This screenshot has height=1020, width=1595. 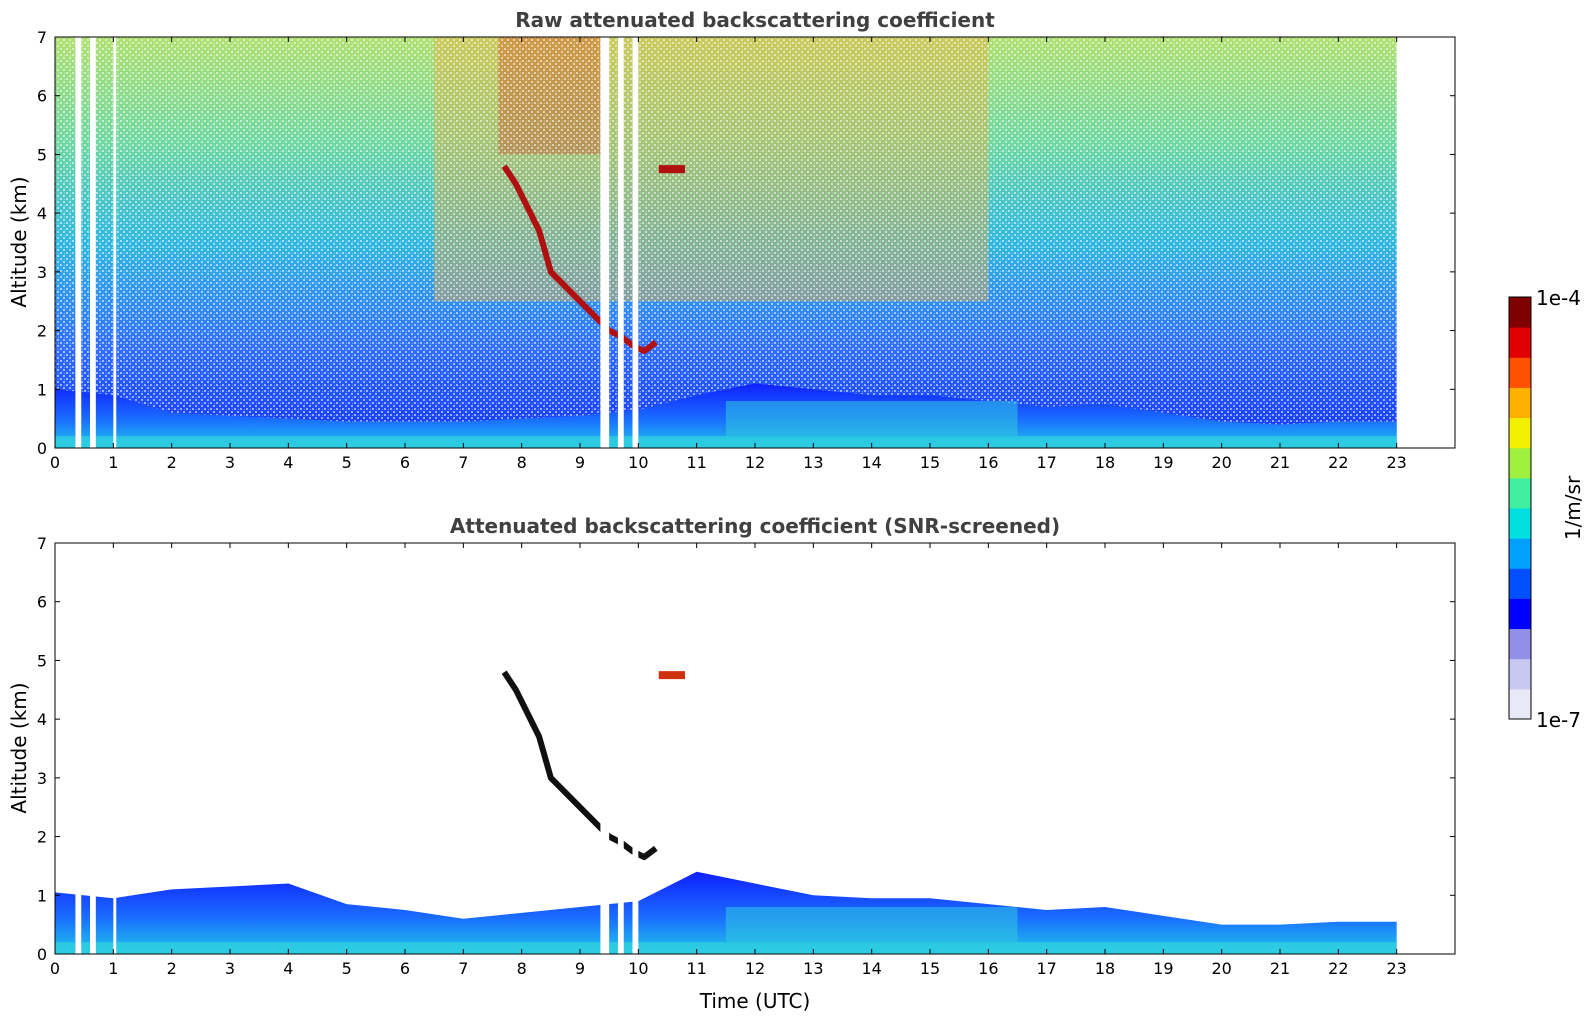 I want to click on colorbar: 1e-4 1e-7 1/m/sr, so click(x=1546, y=509).